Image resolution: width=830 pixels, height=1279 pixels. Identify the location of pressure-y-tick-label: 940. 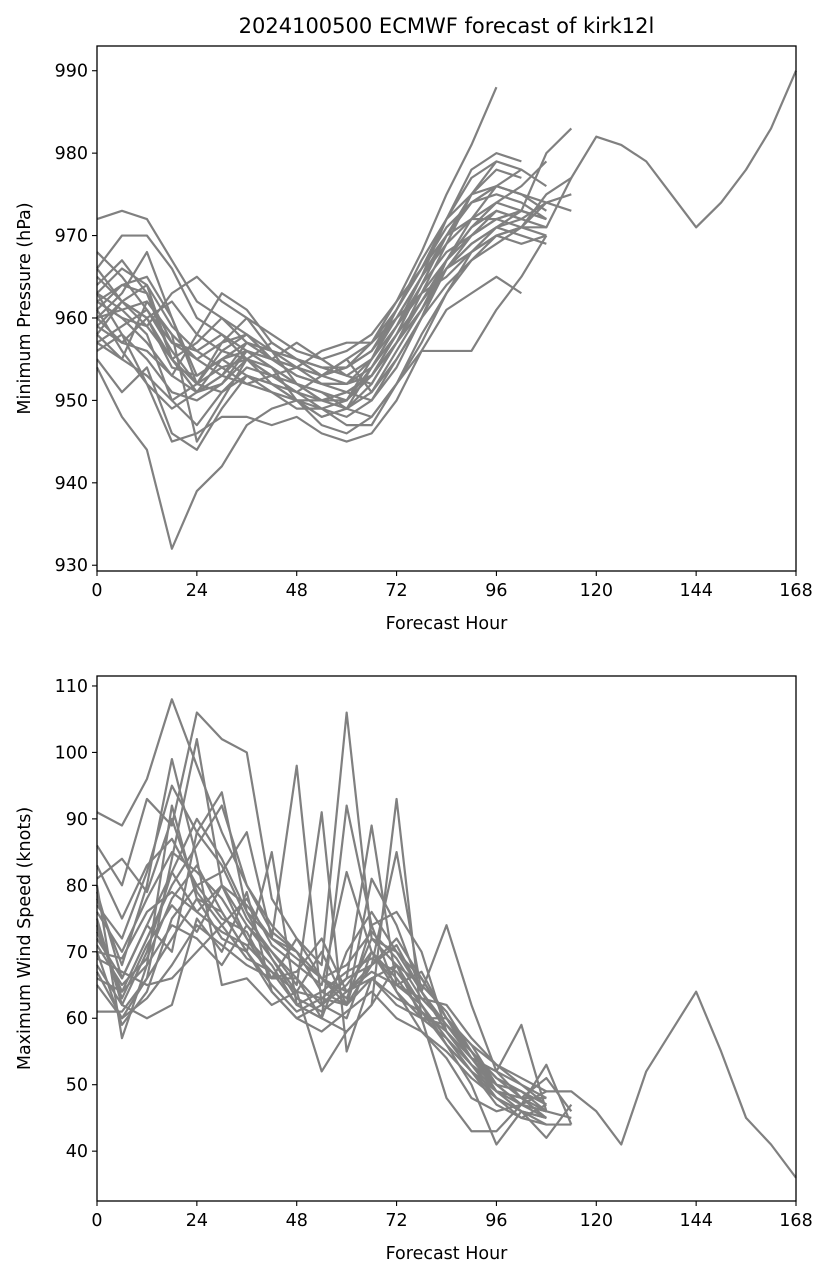
(71, 484).